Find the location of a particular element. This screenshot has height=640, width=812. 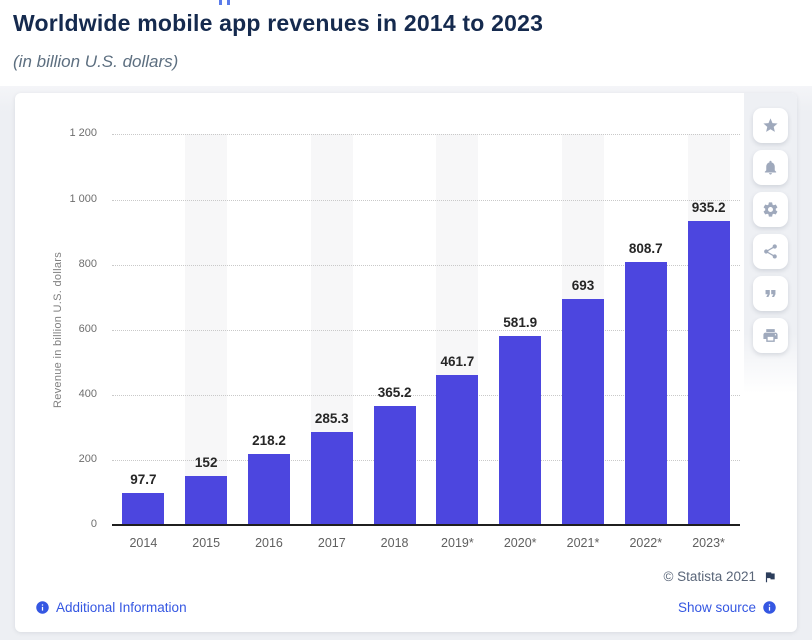

y-tick-label: 200 is located at coordinates (87, 458).